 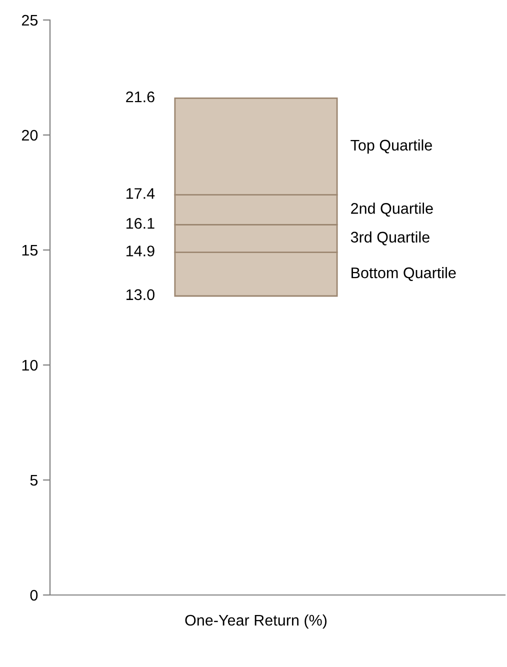 What do you see at coordinates (140, 251) in the screenshot?
I see `annotation: 14.9` at bounding box center [140, 251].